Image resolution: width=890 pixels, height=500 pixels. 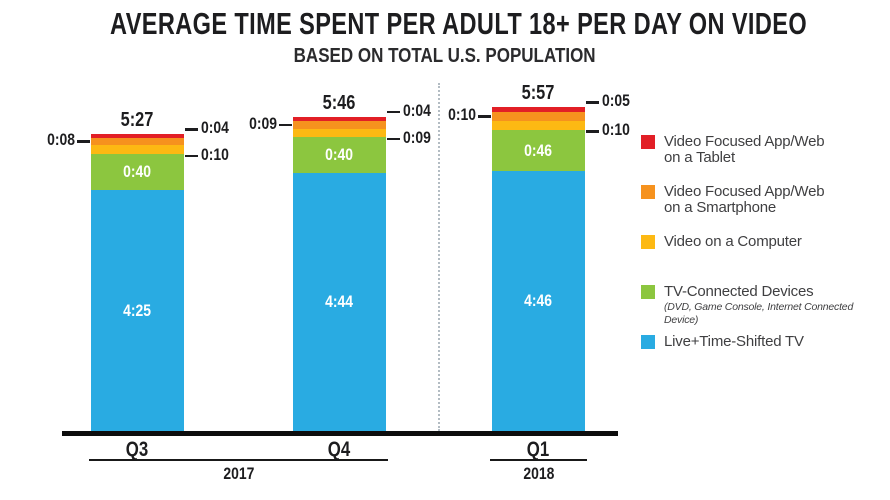 I want to click on legend-label-line: on a Tablet, so click(x=699, y=157).